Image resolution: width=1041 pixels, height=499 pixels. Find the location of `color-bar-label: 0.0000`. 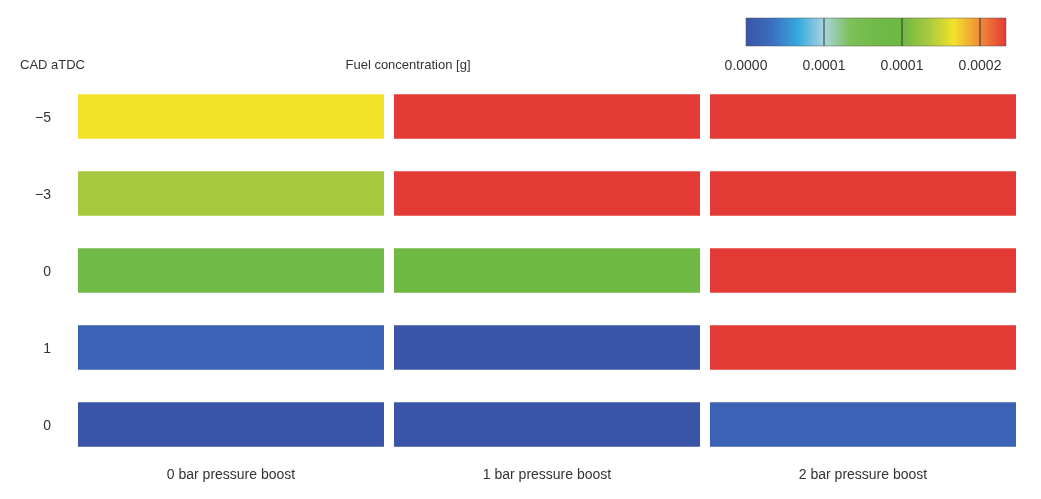

color-bar-label: 0.0000 is located at coordinates (746, 65).